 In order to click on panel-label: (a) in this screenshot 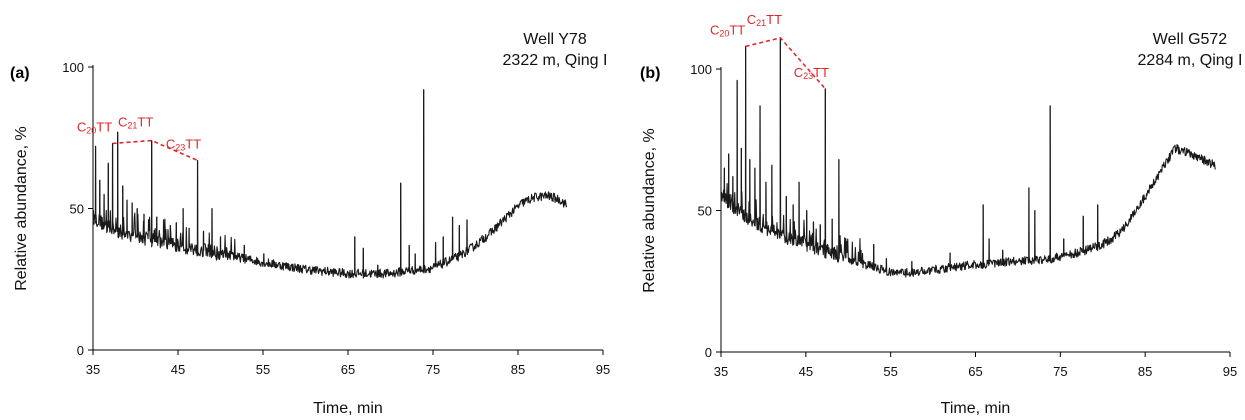, I will do `click(20, 73)`.